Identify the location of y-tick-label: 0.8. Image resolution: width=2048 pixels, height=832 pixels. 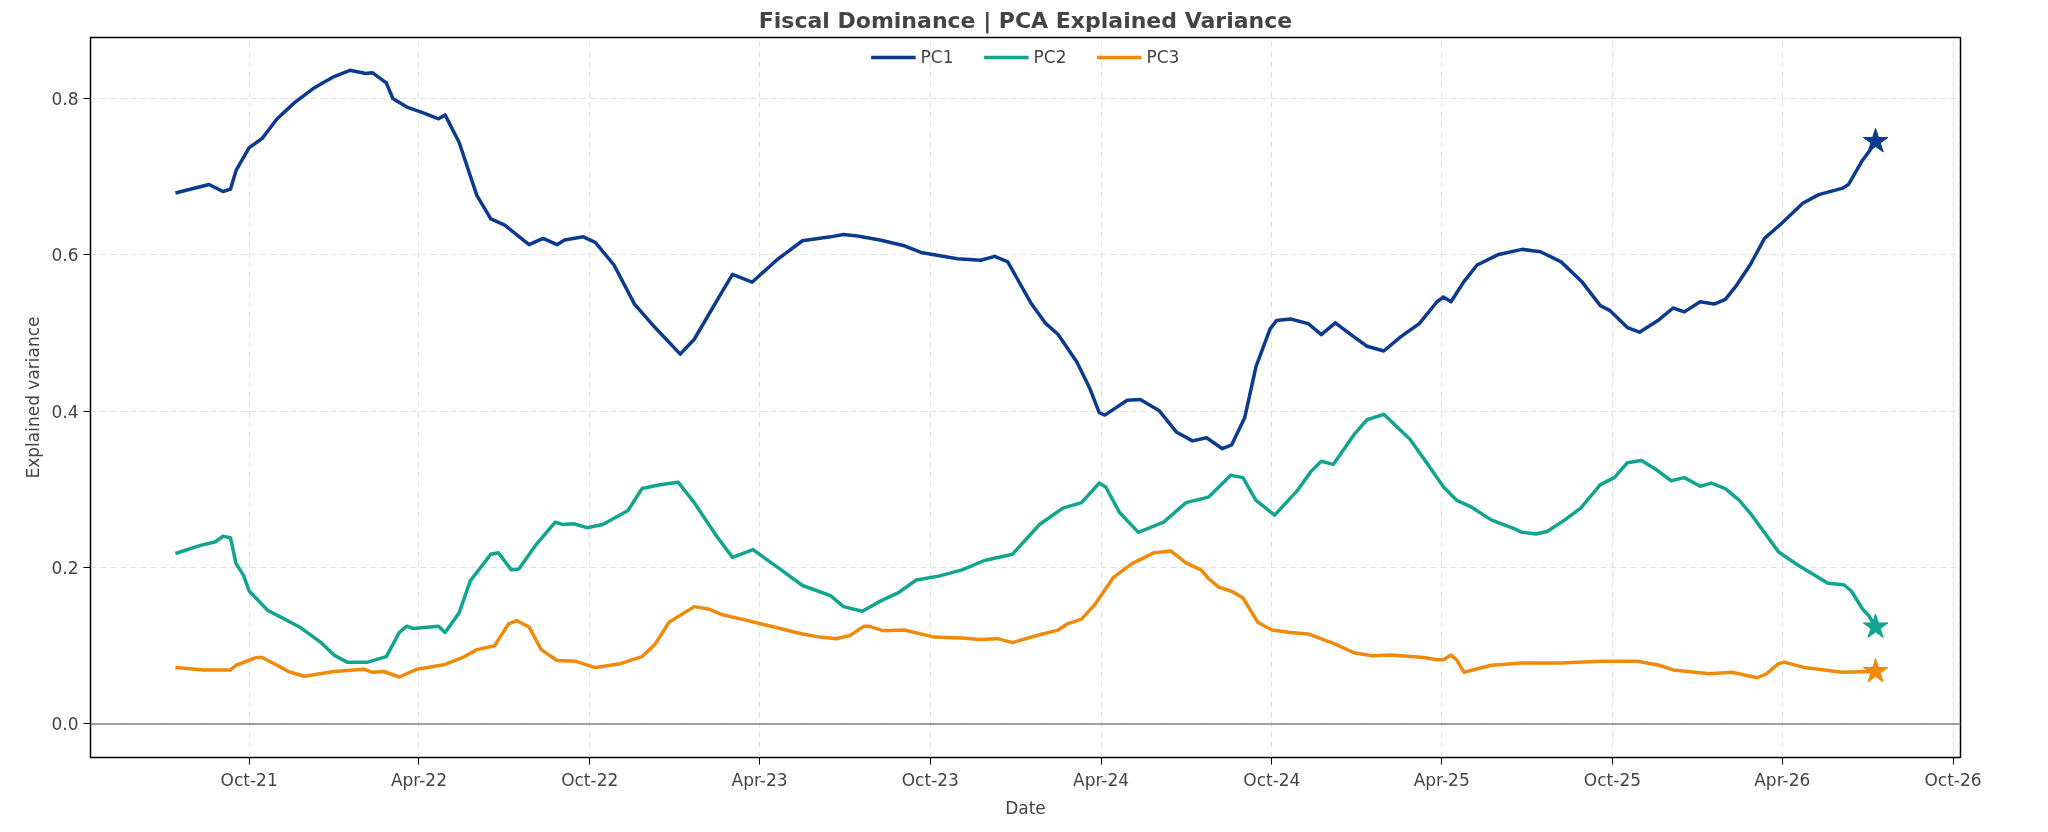
(65, 98).